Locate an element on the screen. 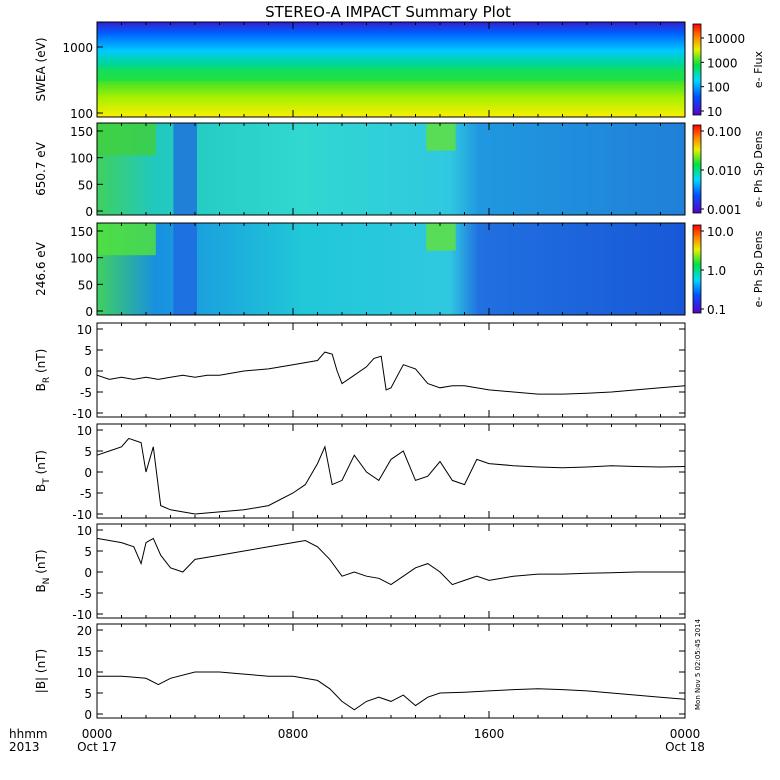 This screenshot has width=780, height=780. x-date-label: Oct 18 is located at coordinates (685, 747).